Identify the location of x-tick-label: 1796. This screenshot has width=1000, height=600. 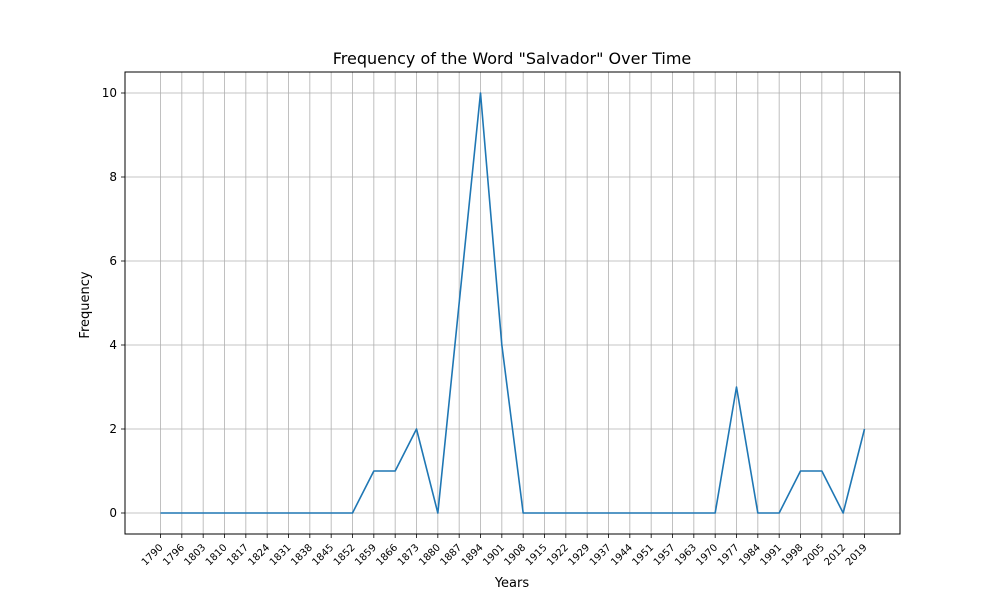
(174, 555).